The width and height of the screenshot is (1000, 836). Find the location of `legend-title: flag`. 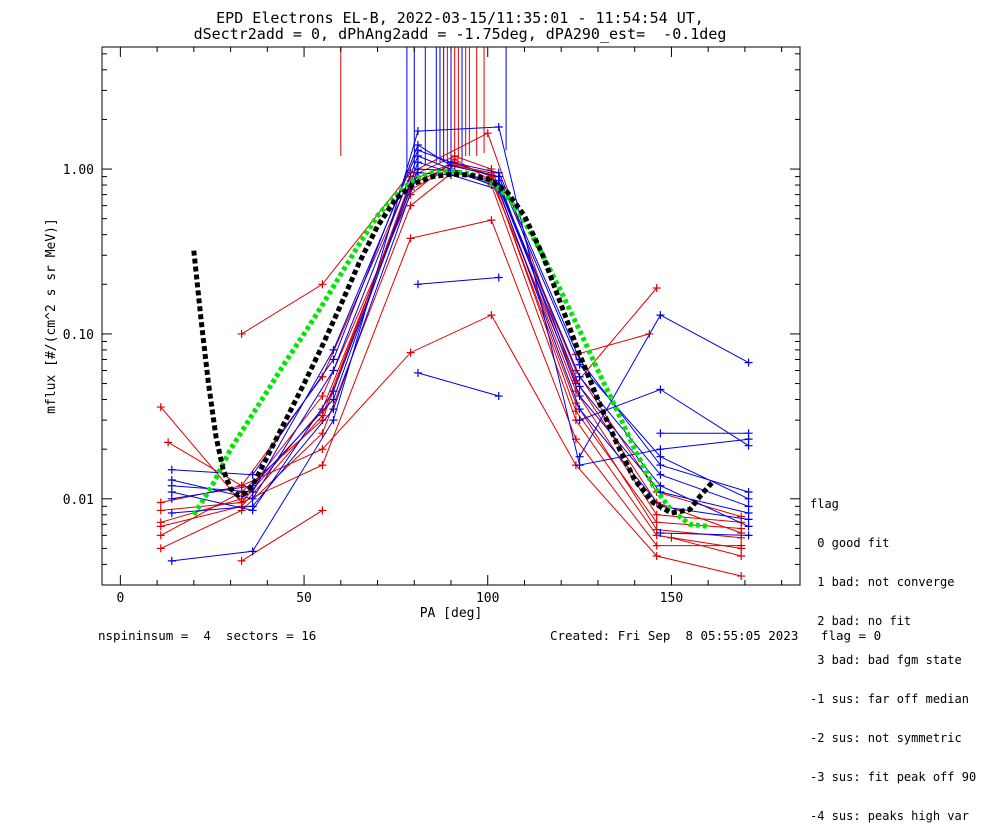

legend-title: flag is located at coordinates (824, 504).